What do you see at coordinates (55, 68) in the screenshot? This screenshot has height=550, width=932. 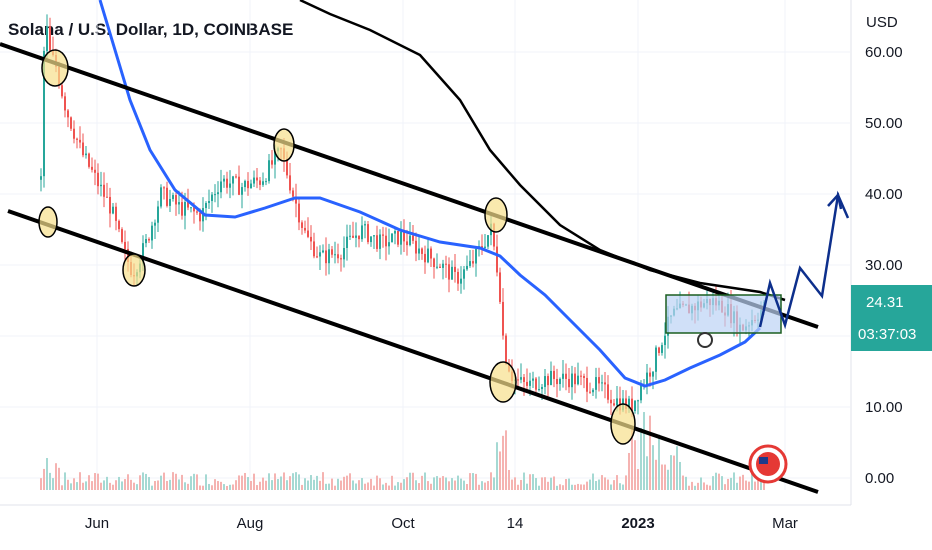 I see `highlight-circle` at bounding box center [55, 68].